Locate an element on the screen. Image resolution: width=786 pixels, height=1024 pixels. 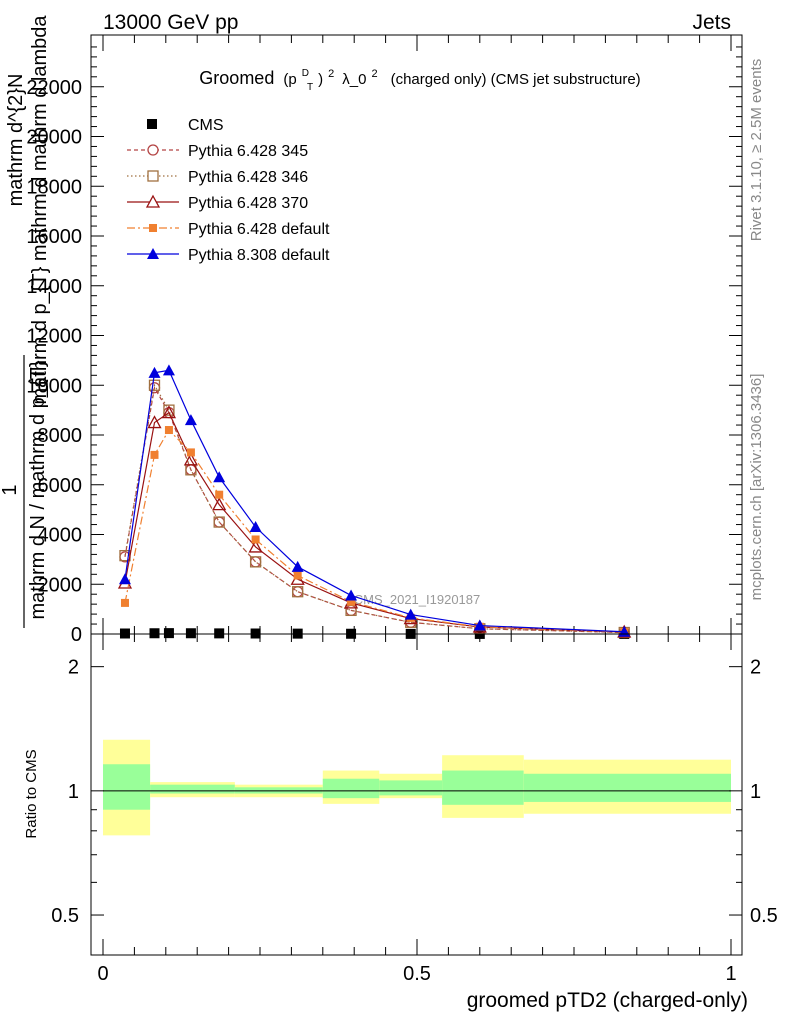
title-close: ) is located at coordinates (320, 79).